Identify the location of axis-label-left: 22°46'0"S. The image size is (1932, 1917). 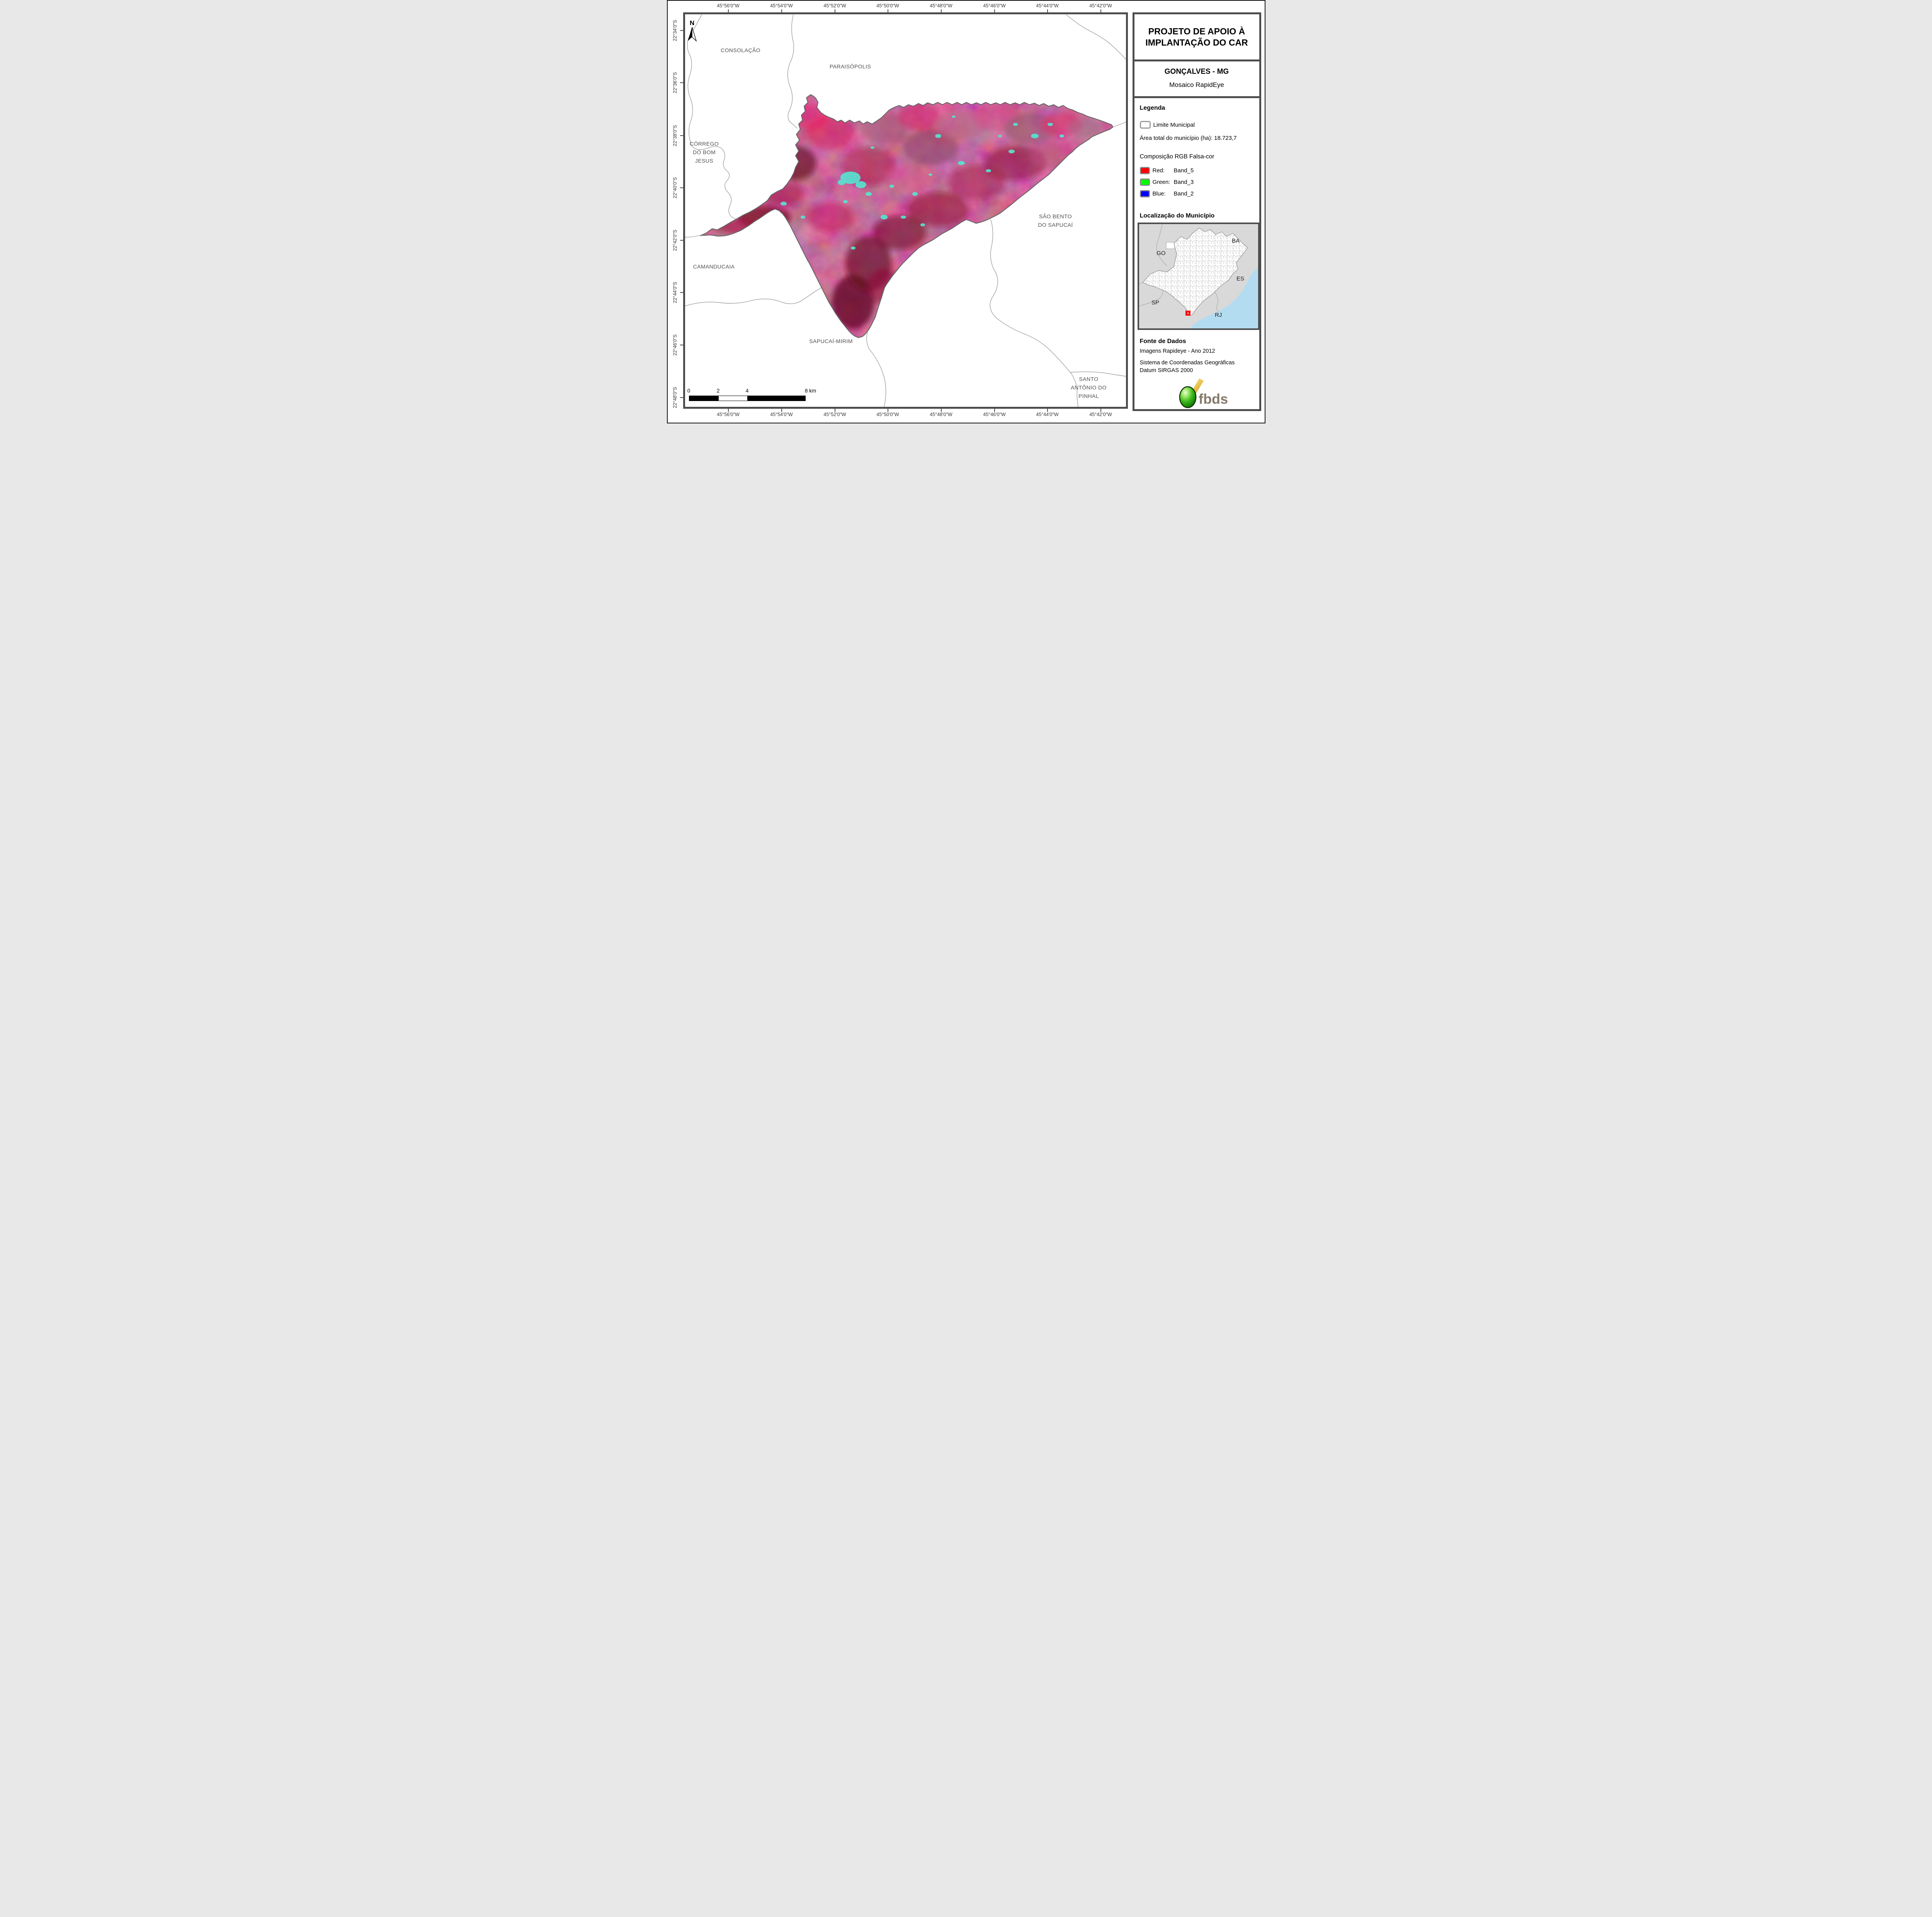
(675, 345).